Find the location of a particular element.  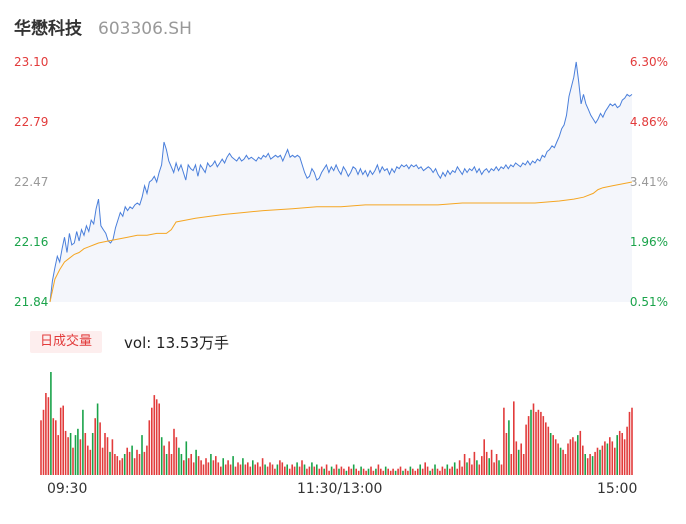

x-tick-close: 15:00 is located at coordinates (617, 489).